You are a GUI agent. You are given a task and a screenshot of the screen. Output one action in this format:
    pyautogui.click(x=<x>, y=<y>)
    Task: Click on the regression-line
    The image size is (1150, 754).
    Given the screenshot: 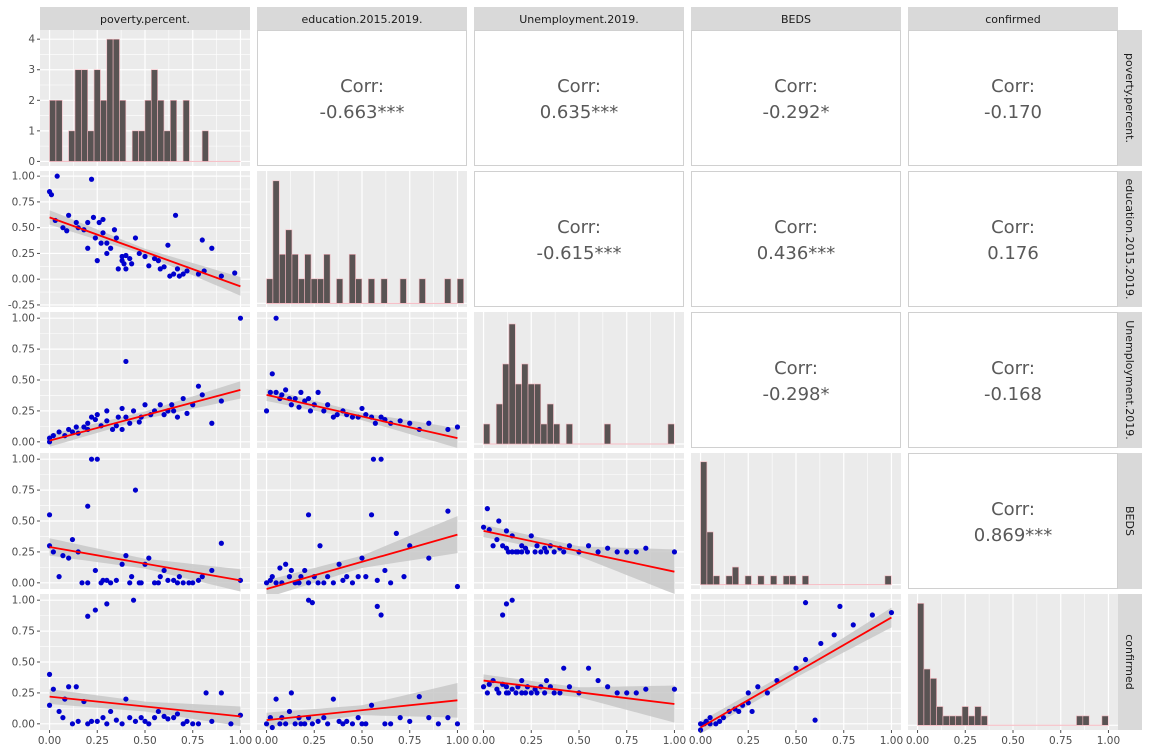 What is the action you would take?
    pyautogui.click(x=145, y=564)
    